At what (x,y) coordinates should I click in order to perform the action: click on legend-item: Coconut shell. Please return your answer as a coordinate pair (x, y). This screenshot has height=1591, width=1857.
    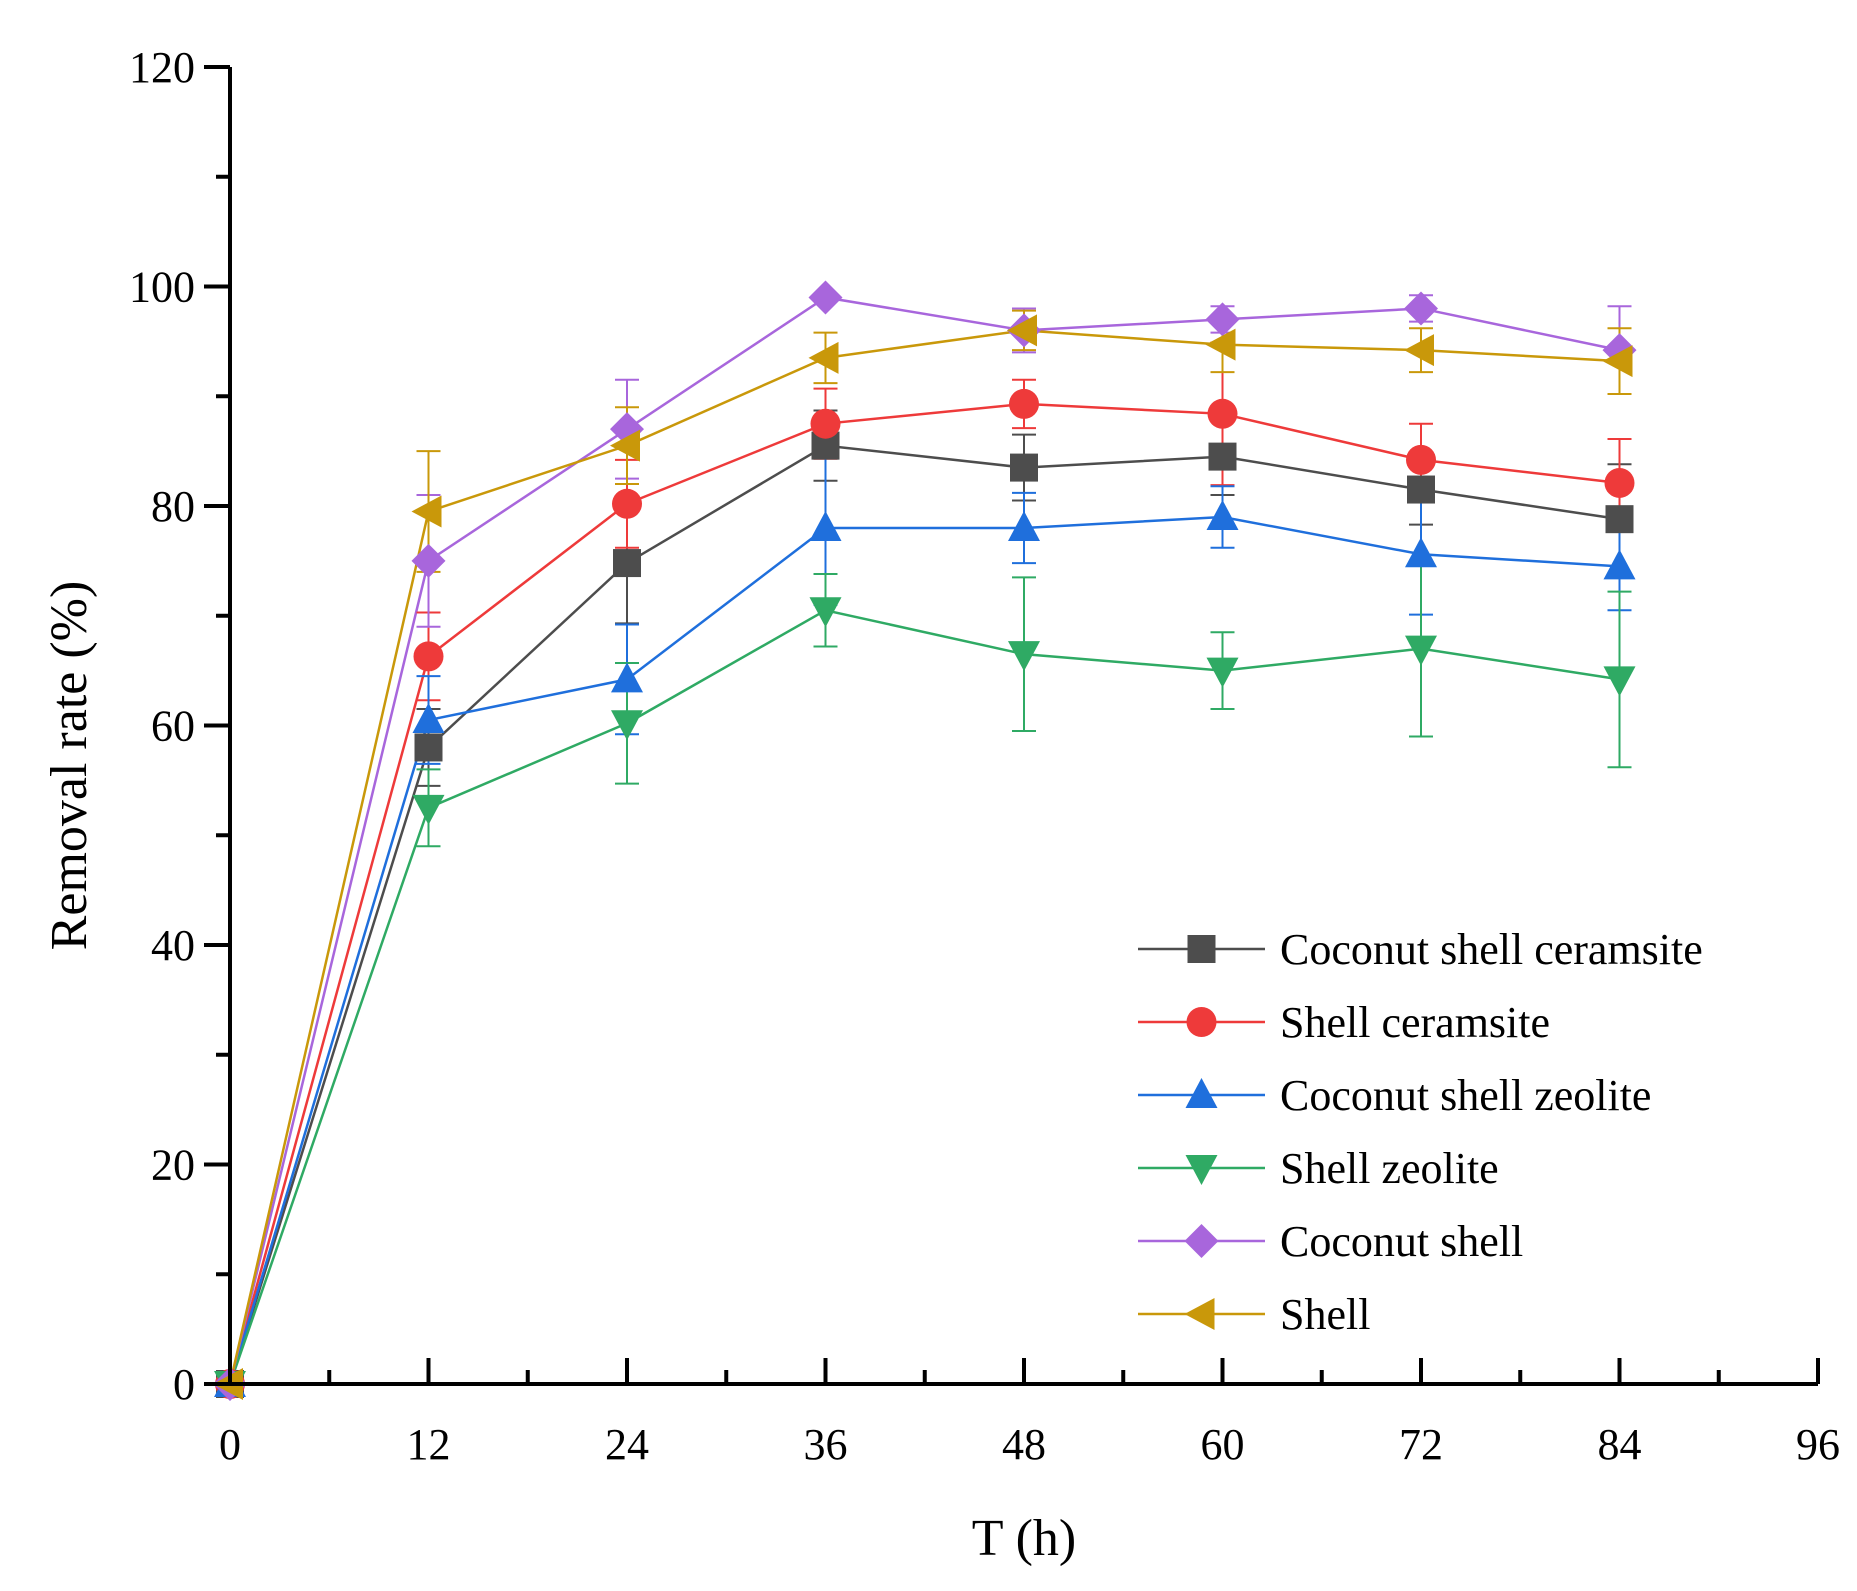
    Looking at the image, I should click on (1330, 1241).